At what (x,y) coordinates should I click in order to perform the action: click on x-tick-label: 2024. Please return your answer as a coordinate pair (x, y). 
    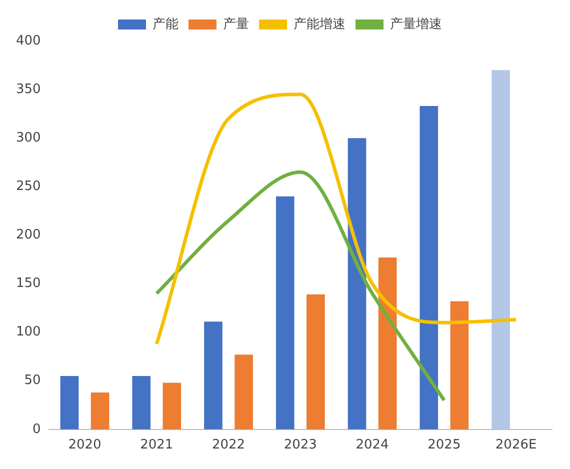
    Looking at the image, I should click on (372, 445).